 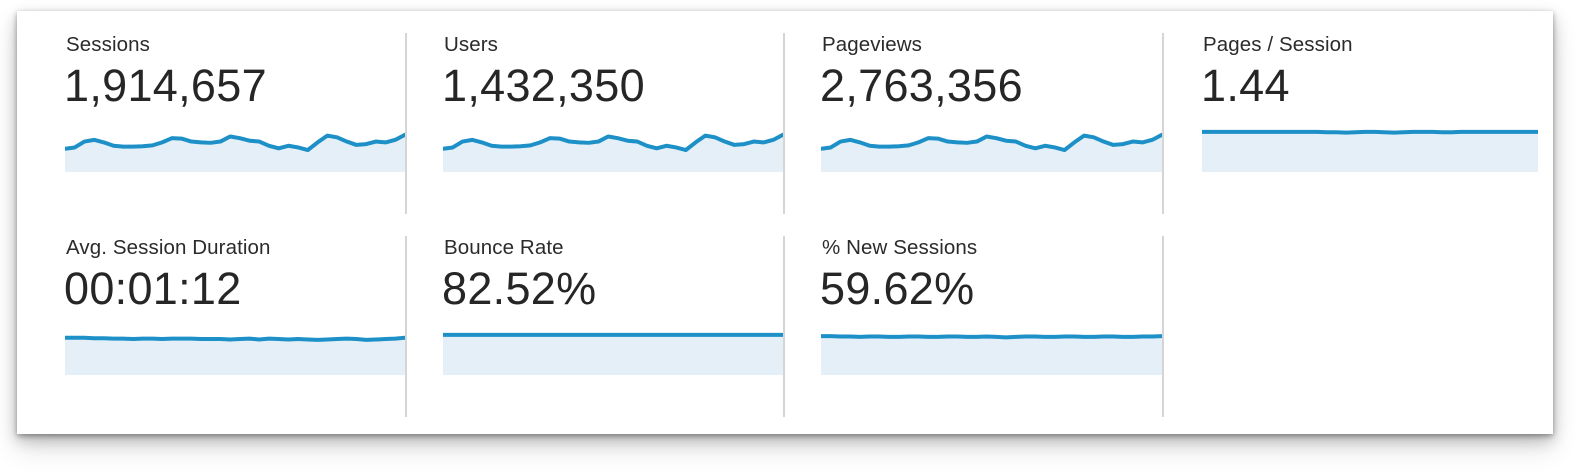 What do you see at coordinates (1352, 123) in the screenshot?
I see `metric-card-pages-per-session: Pages / Session 1.44` at bounding box center [1352, 123].